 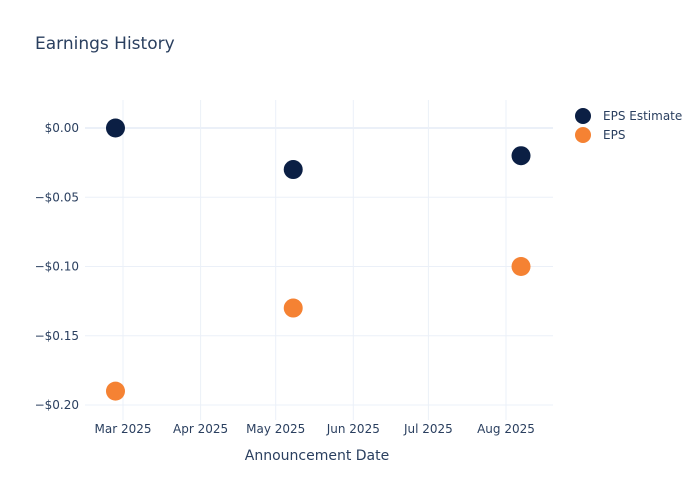 I want to click on x-tick-label: Jun 2025, so click(x=353, y=429).